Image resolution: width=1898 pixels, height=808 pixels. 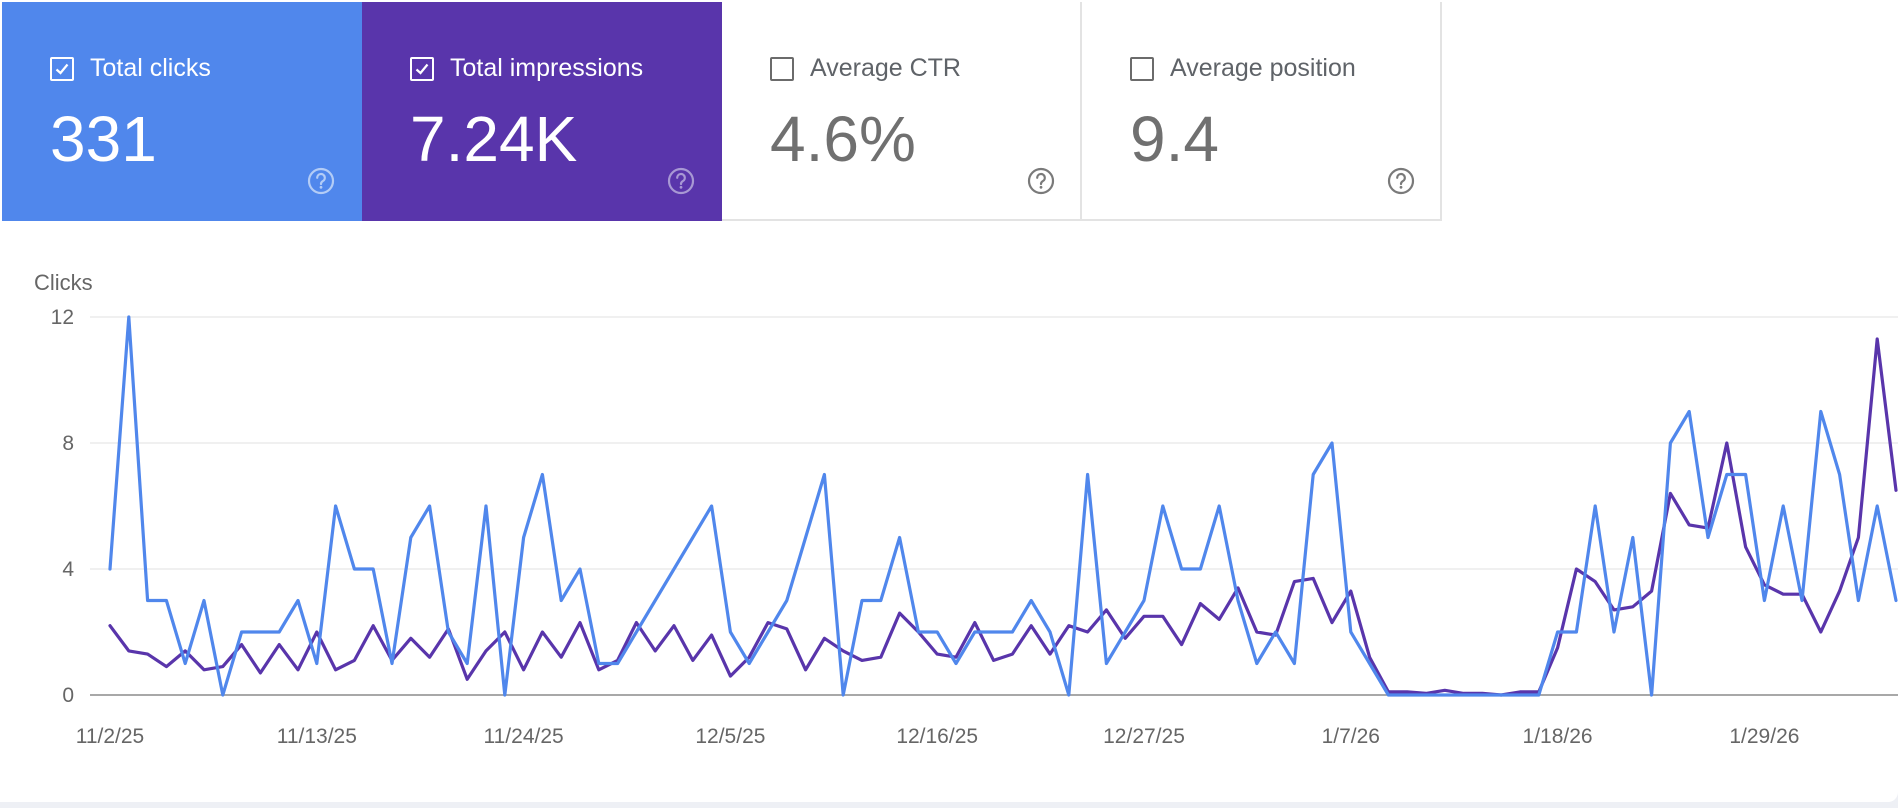 What do you see at coordinates (1263, 68) in the screenshot?
I see `metric-label: Average position` at bounding box center [1263, 68].